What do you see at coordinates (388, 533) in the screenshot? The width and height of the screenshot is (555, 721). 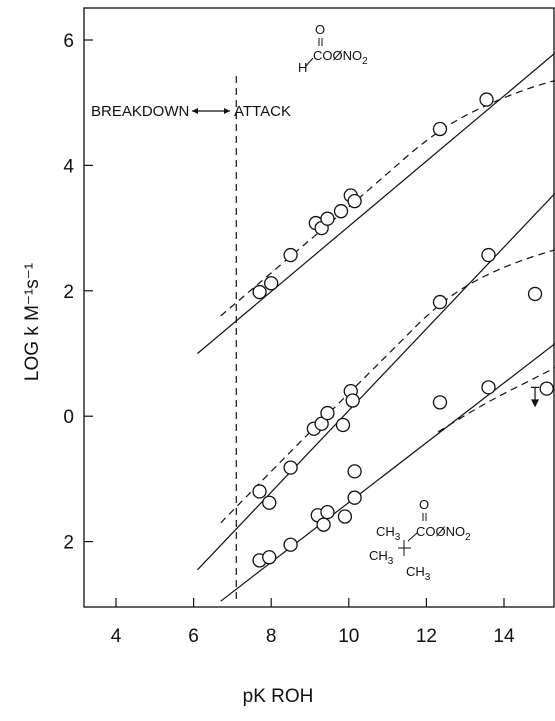 I see `formula-bottom-ch3a: CH3` at bounding box center [388, 533].